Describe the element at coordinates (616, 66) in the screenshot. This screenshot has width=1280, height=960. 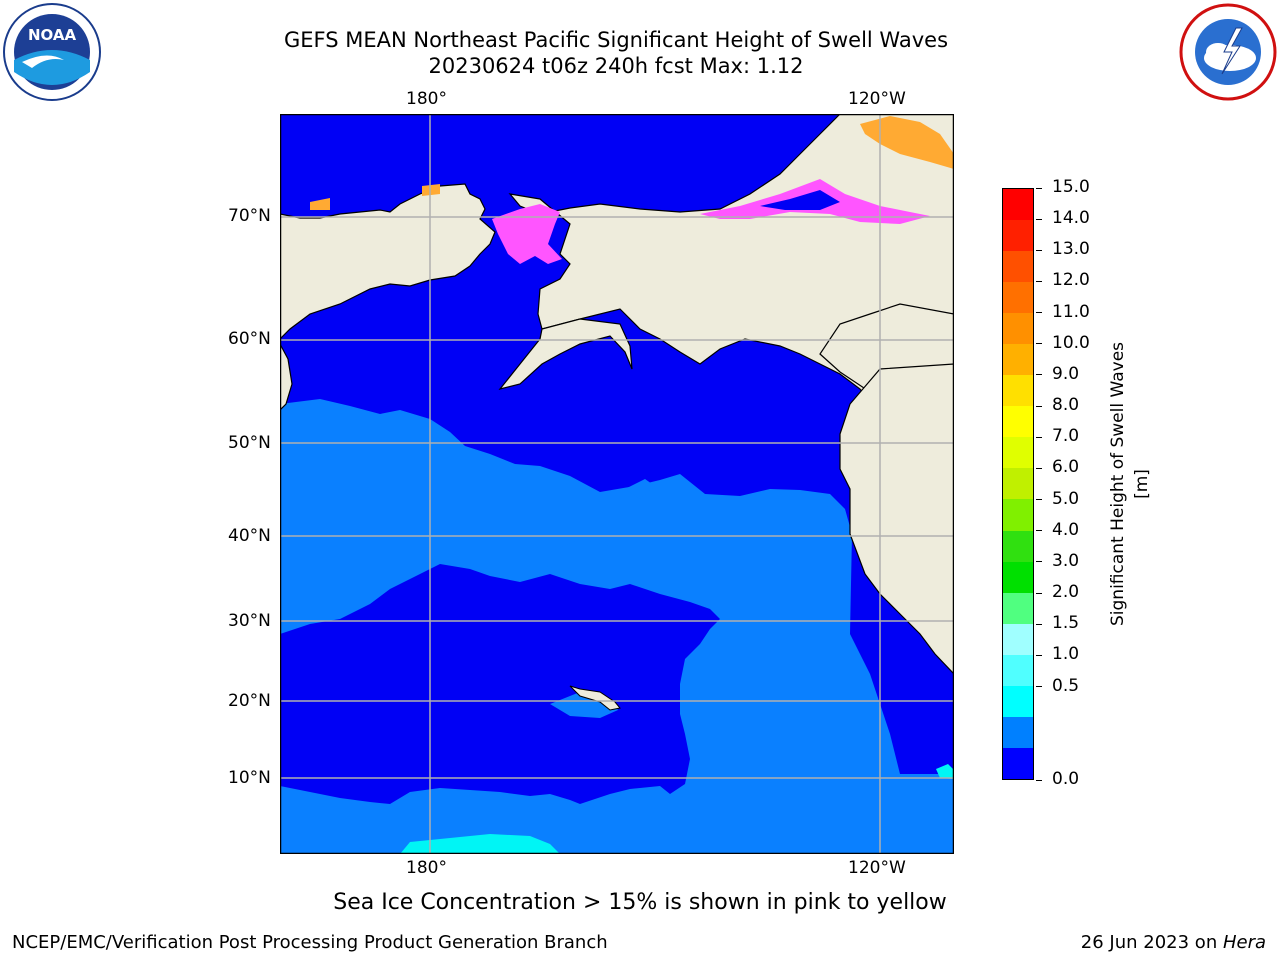
I see `map-subtitle: 20230624 t06z 240h fcst Max: 1.12` at that location.